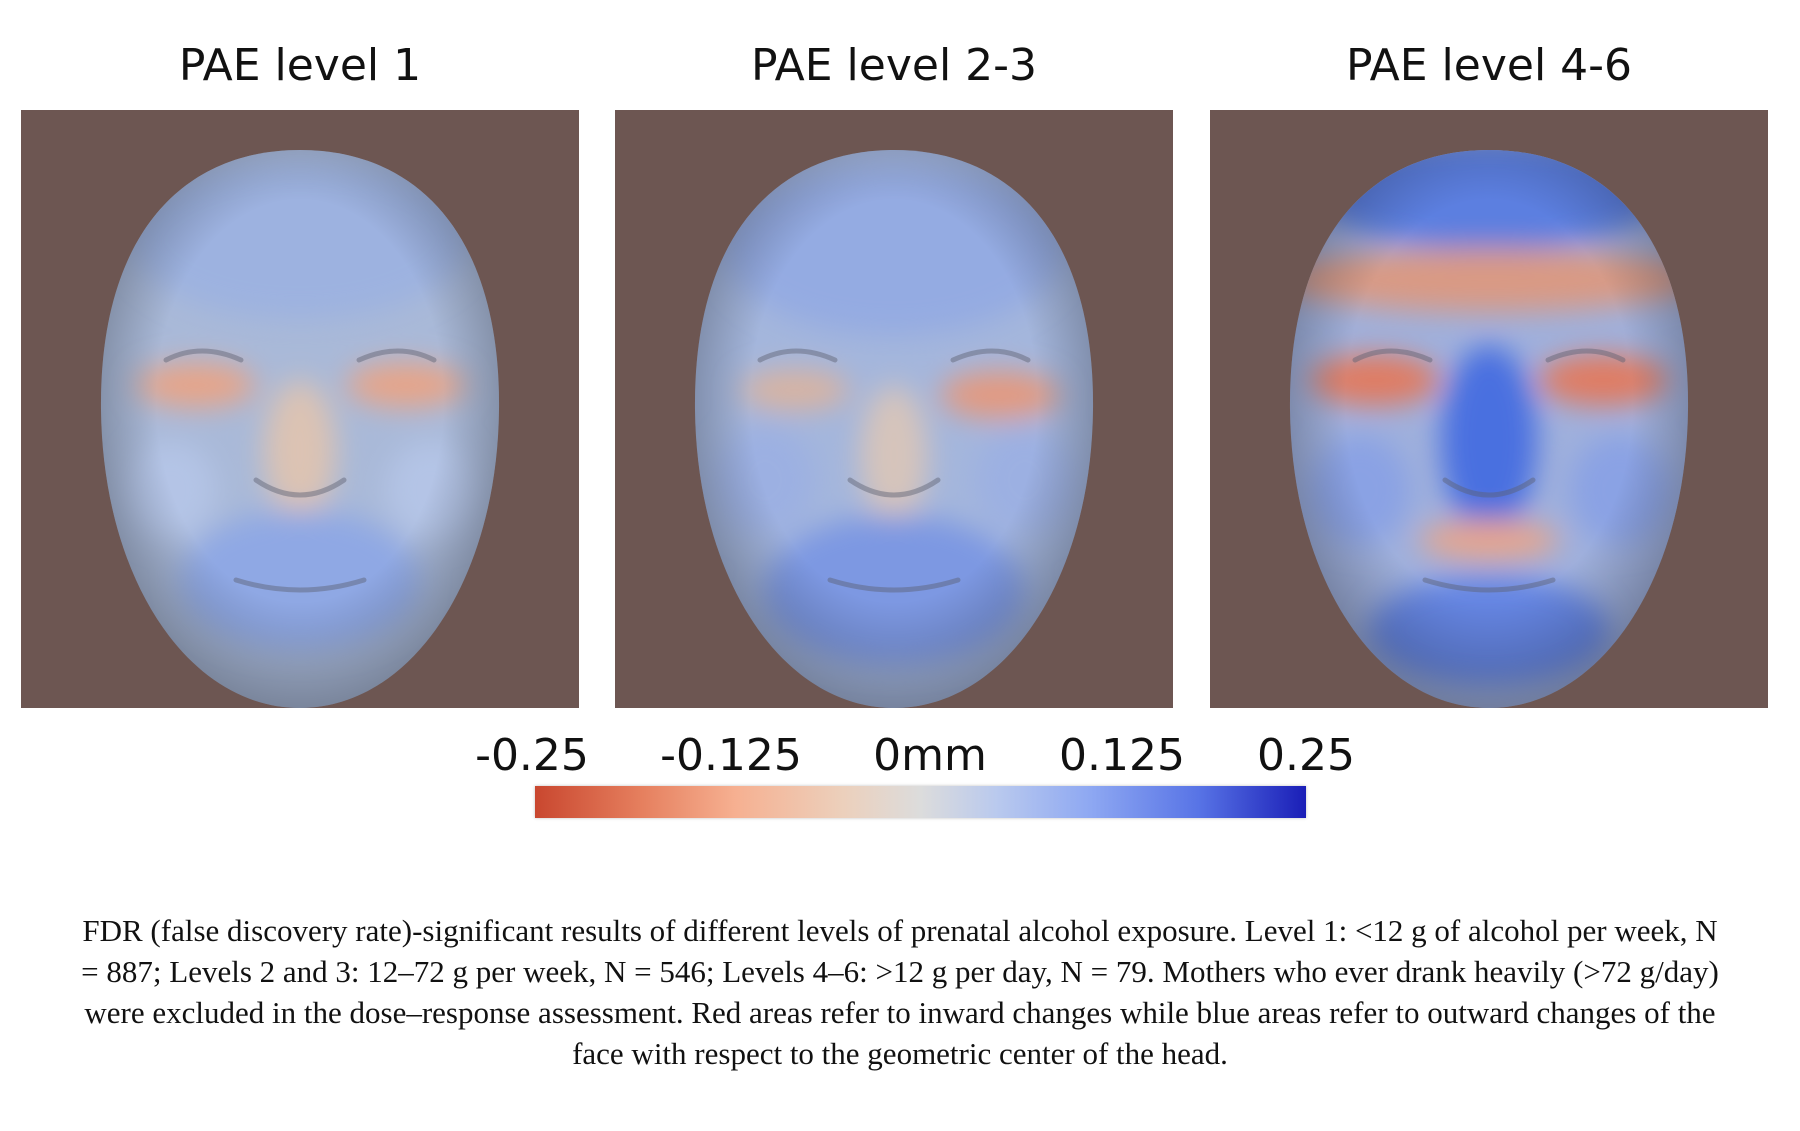 Image resolution: width=1800 pixels, height=1131 pixels. What do you see at coordinates (532, 755) in the screenshot?
I see `colorbar-label-min: -0.25` at bounding box center [532, 755].